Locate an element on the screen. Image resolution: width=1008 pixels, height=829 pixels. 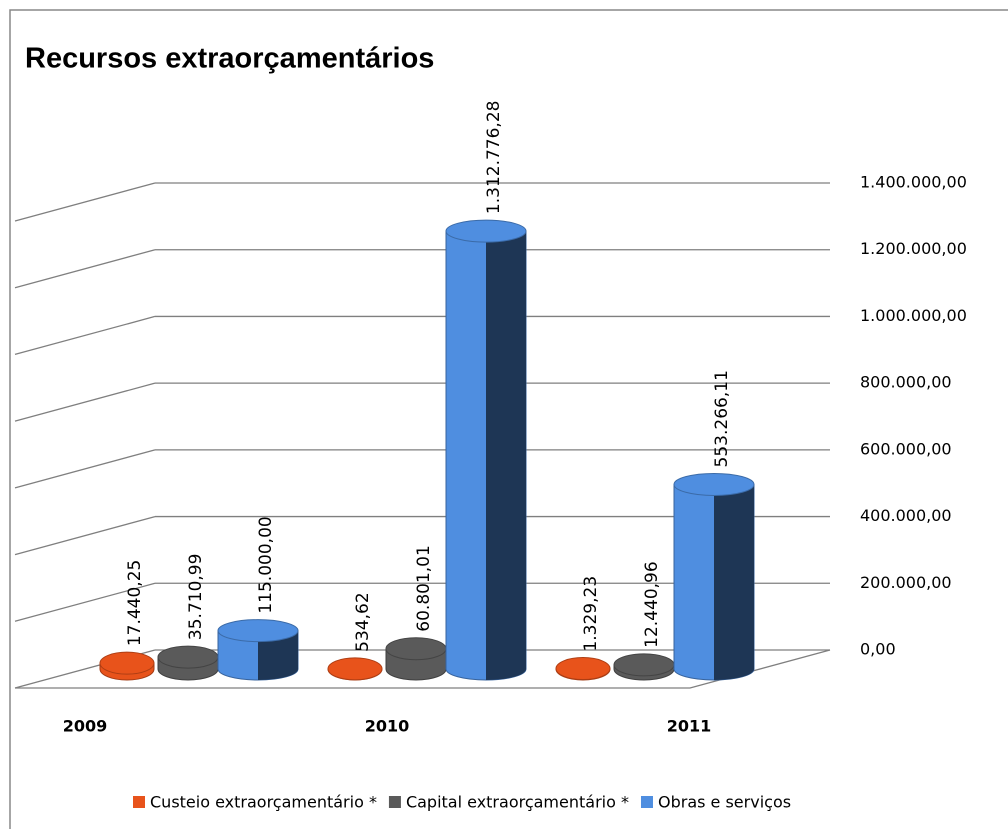
value-label: 1.329,23 is located at coordinates (591, 614).